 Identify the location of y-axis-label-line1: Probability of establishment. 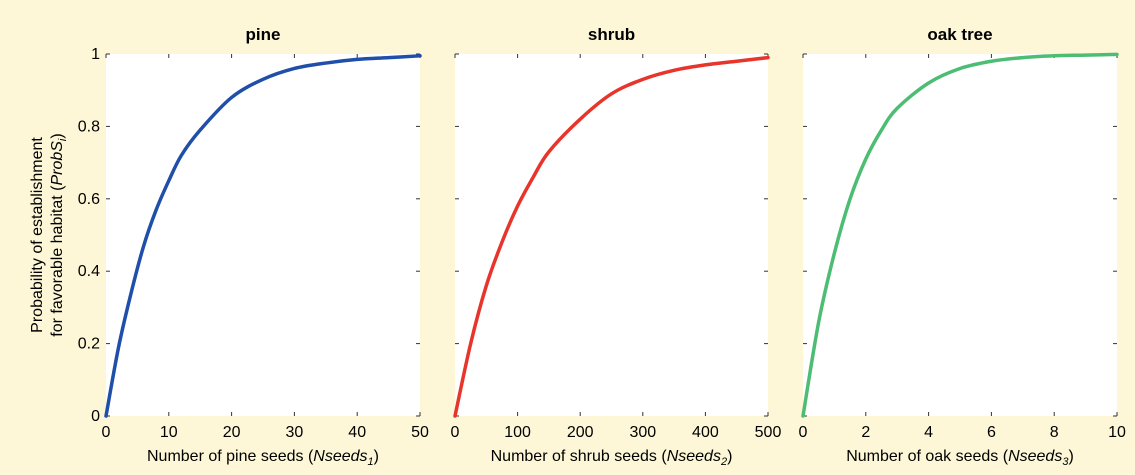
(37, 235).